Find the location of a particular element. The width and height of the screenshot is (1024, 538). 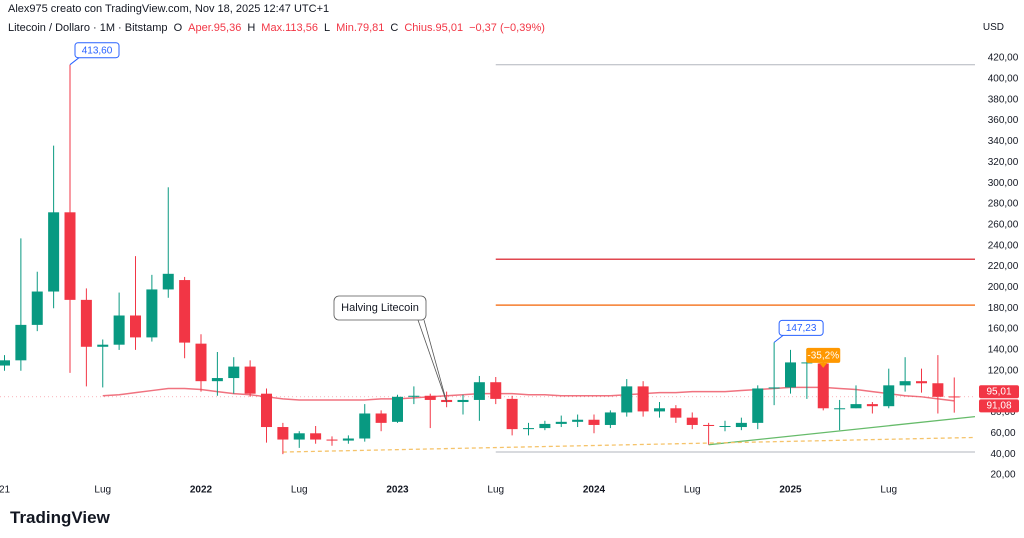

price-tag-label: 91,08 is located at coordinates (998, 406).